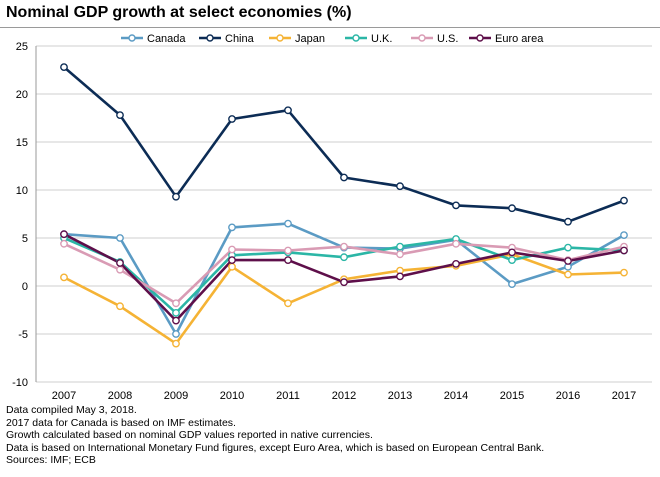  What do you see at coordinates (22, 143) in the screenshot?
I see `y-tick-label: 15` at bounding box center [22, 143].